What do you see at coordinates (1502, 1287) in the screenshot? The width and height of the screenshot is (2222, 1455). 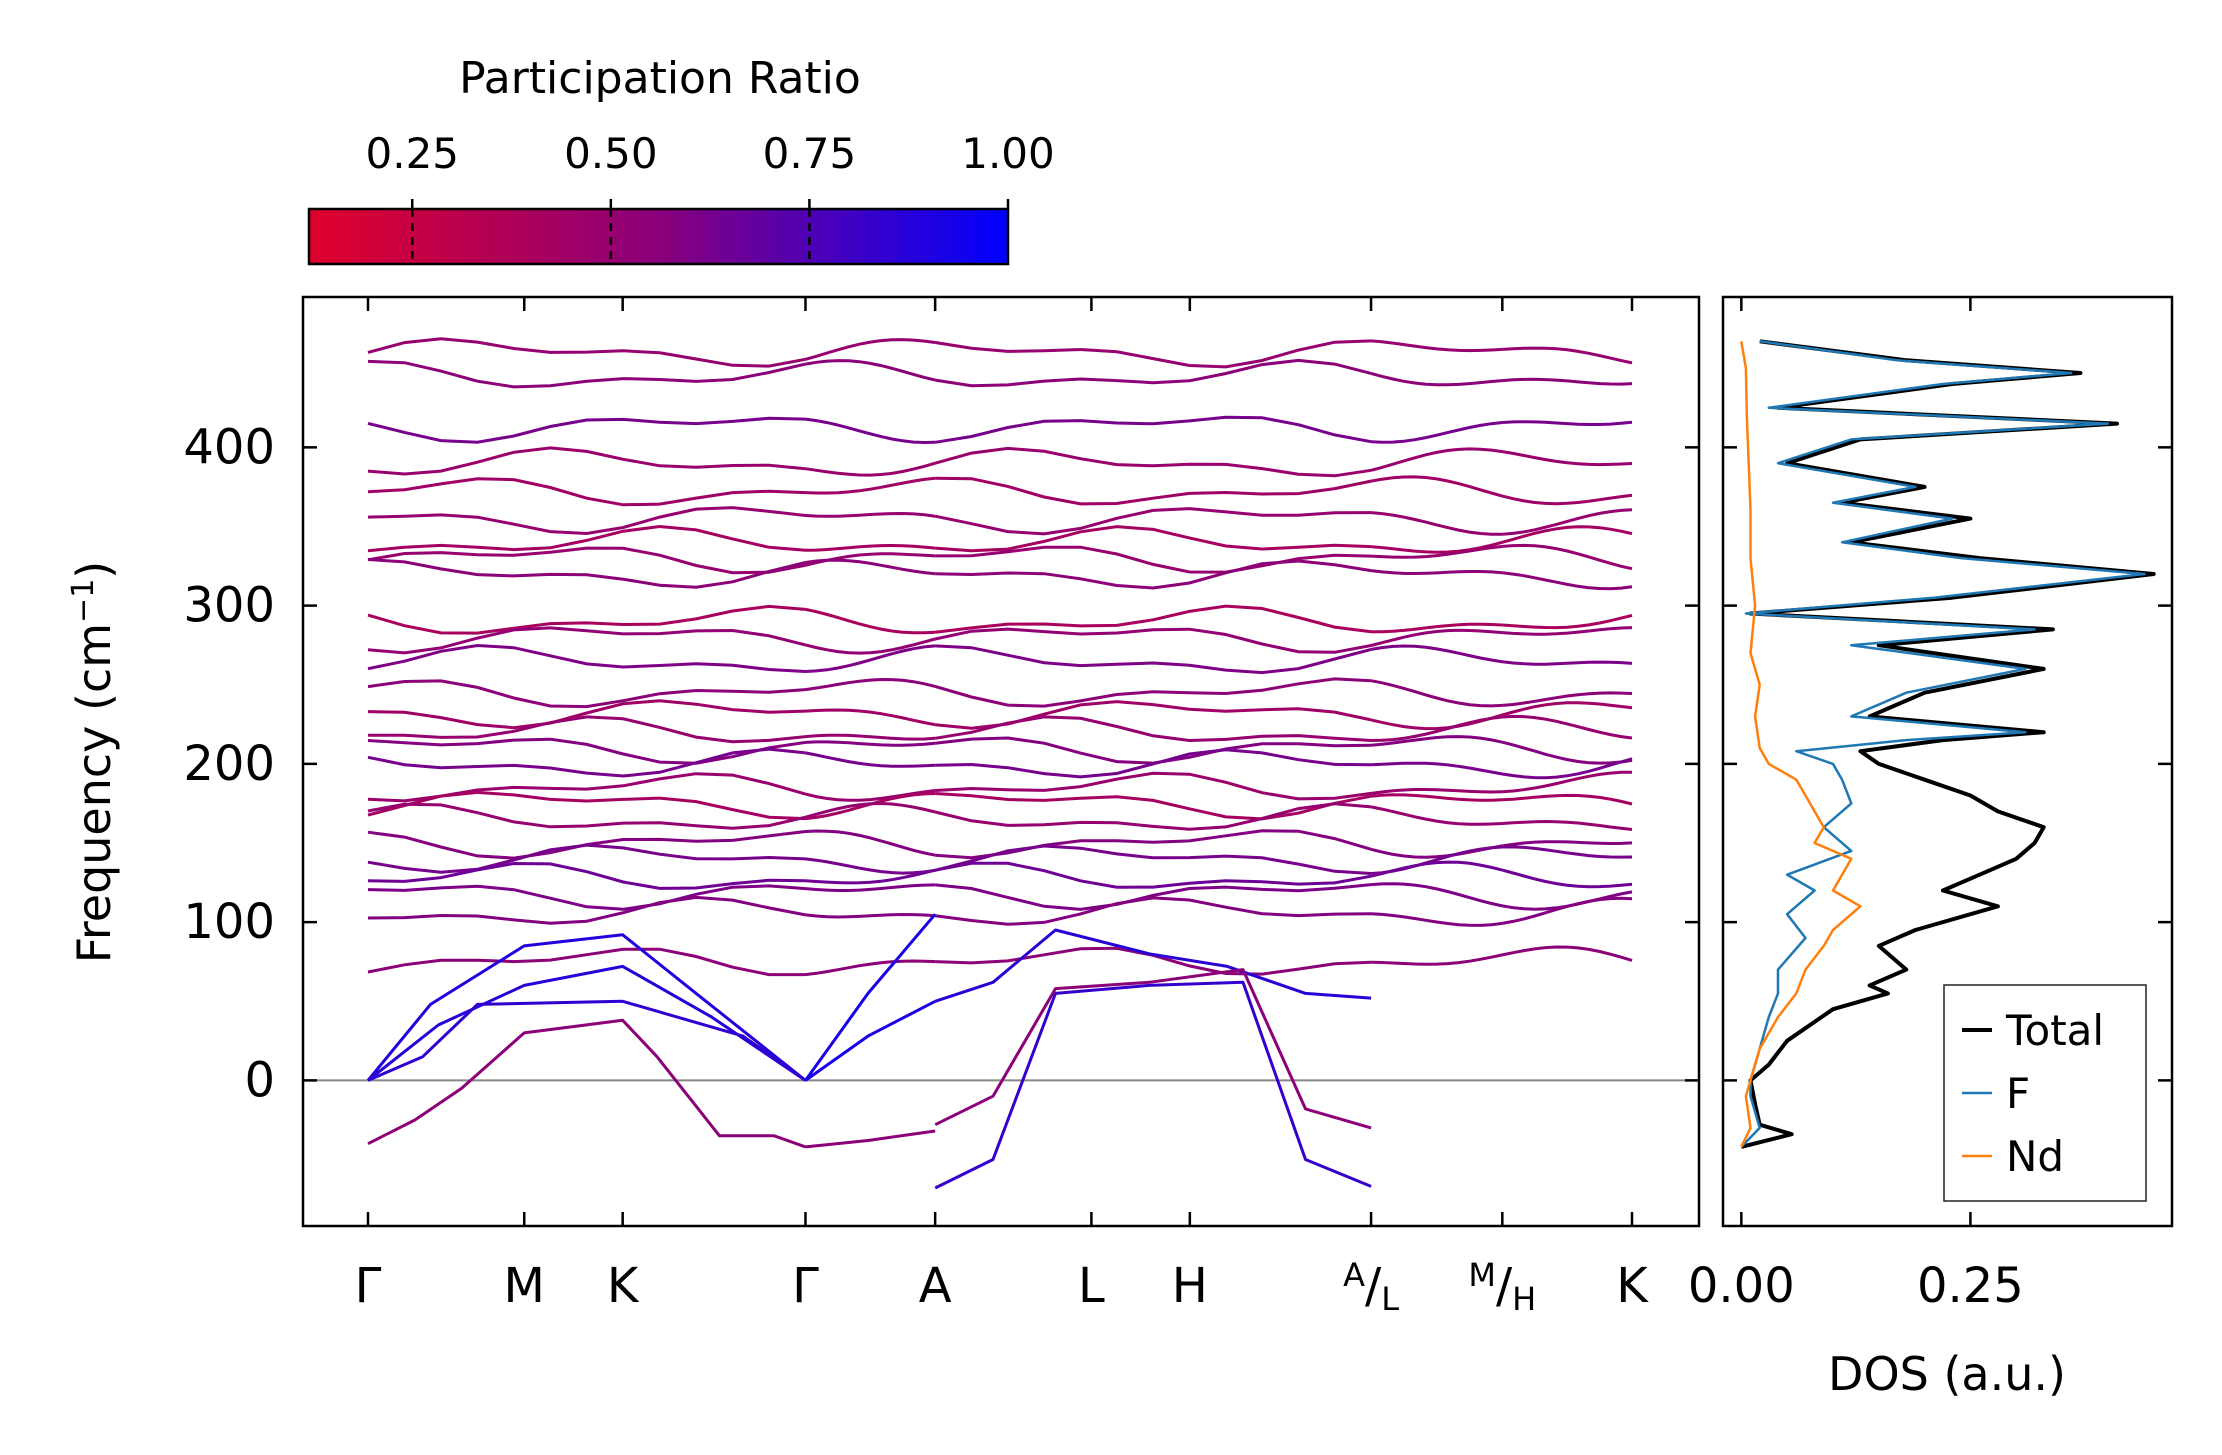 I see `k-point-label: M/H` at bounding box center [1502, 1287].